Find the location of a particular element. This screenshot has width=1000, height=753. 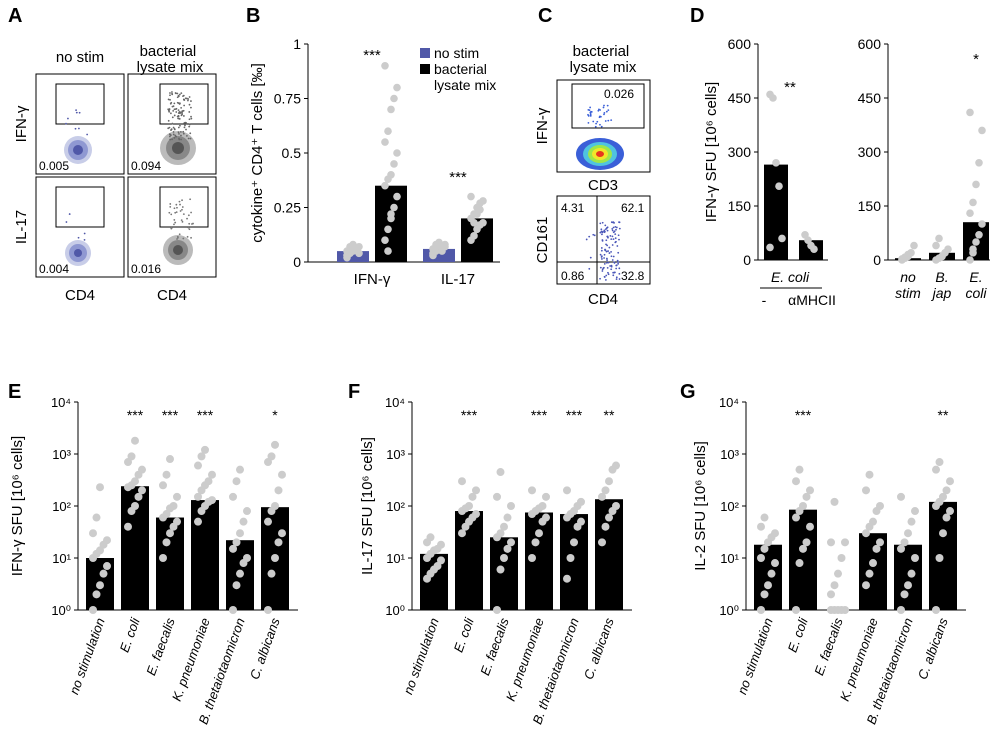

flow-value: 0.094 is located at coordinates (146, 166).